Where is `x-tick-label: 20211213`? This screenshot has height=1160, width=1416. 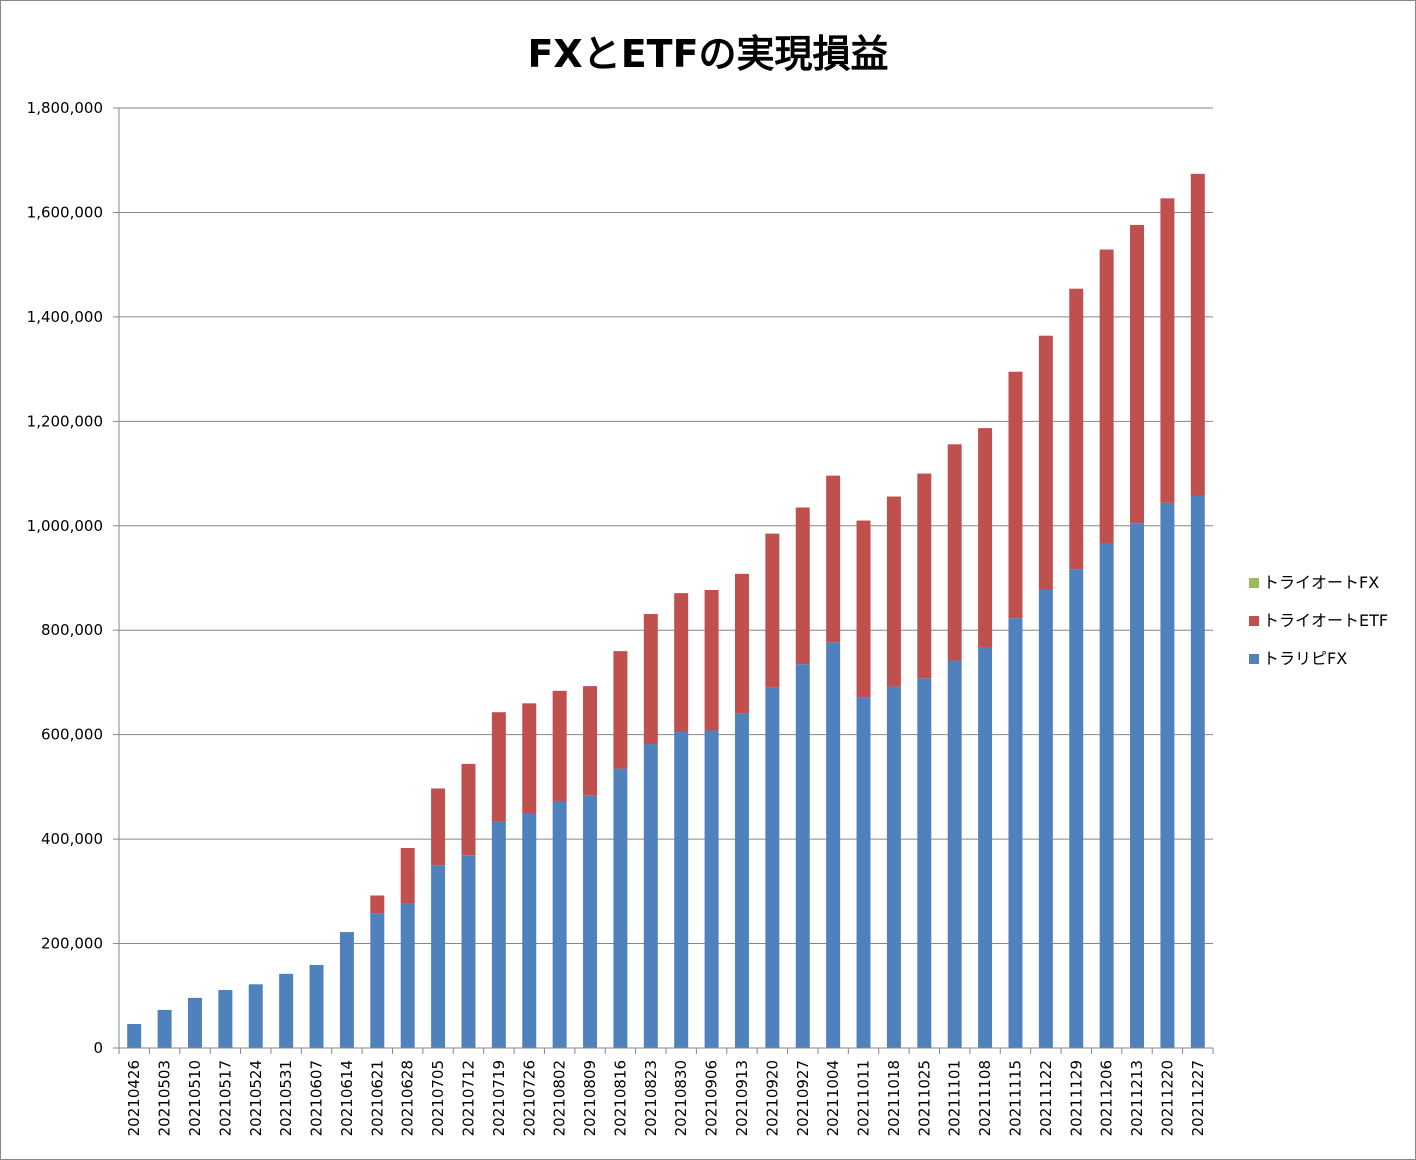
x-tick-label: 20211213 is located at coordinates (1137, 1098).